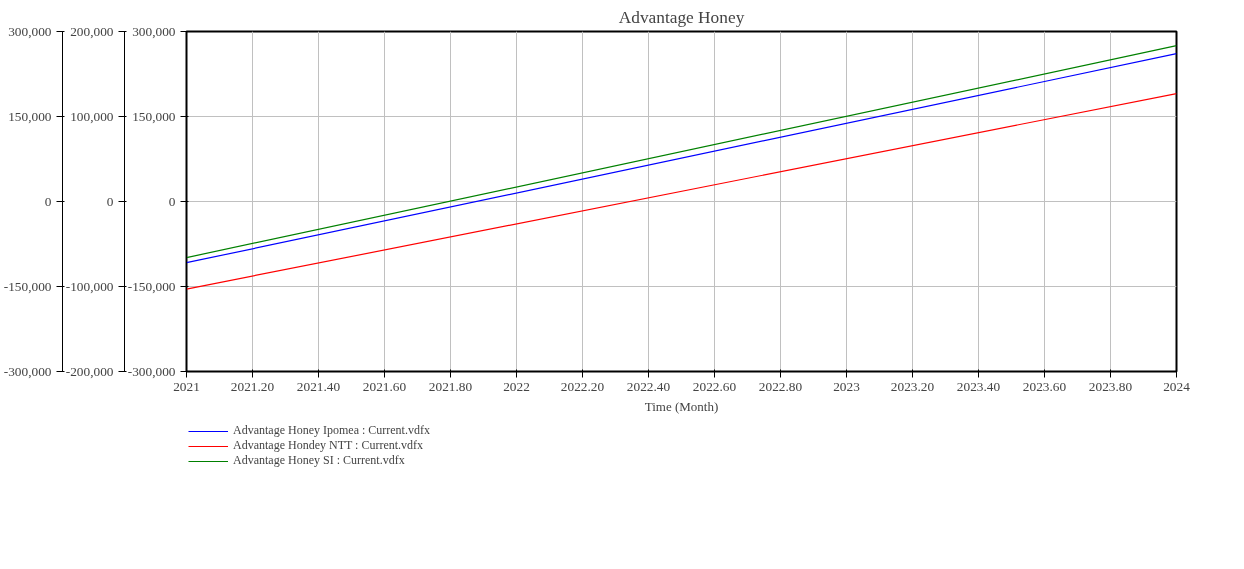  Describe the element at coordinates (110, 201) in the screenshot. I see `y2-tick-label: 0` at that location.